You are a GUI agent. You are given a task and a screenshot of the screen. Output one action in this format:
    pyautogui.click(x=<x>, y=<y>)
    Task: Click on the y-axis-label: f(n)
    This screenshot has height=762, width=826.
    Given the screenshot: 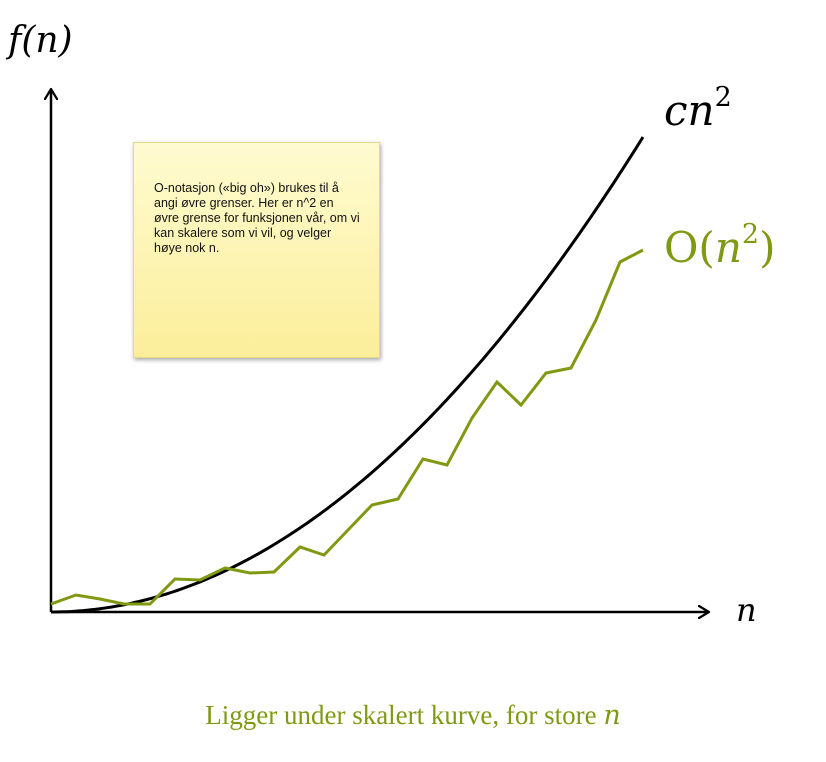 What is the action you would take?
    pyautogui.click(x=39, y=40)
    